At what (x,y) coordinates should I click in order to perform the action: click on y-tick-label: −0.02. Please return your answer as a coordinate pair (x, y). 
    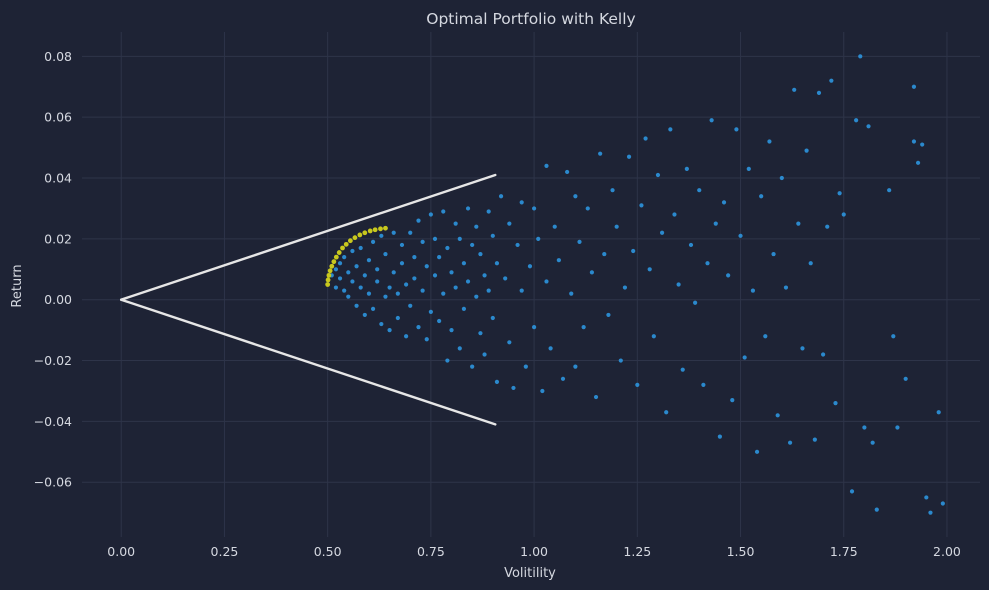
    Looking at the image, I should click on (53, 360).